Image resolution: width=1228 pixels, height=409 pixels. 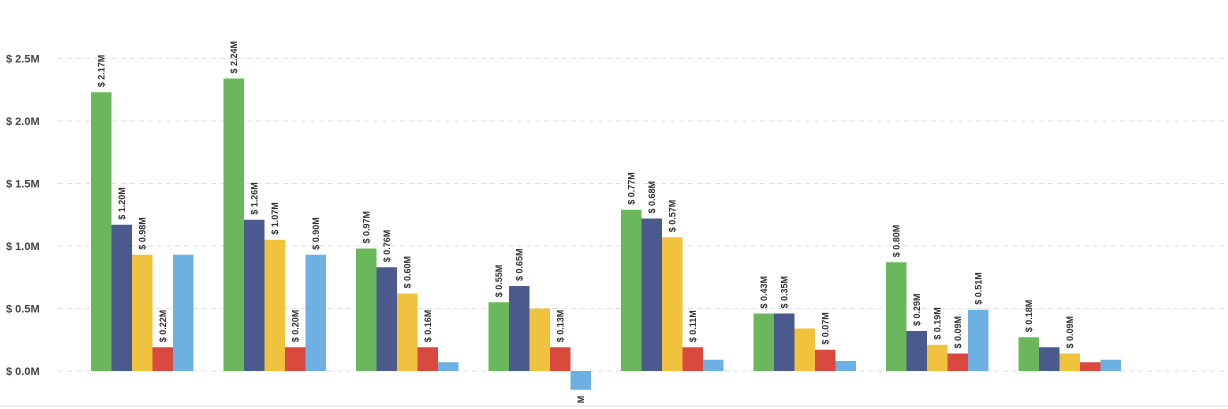 What do you see at coordinates (937, 323) in the screenshot?
I see `data-label: $ 0.19M` at bounding box center [937, 323].